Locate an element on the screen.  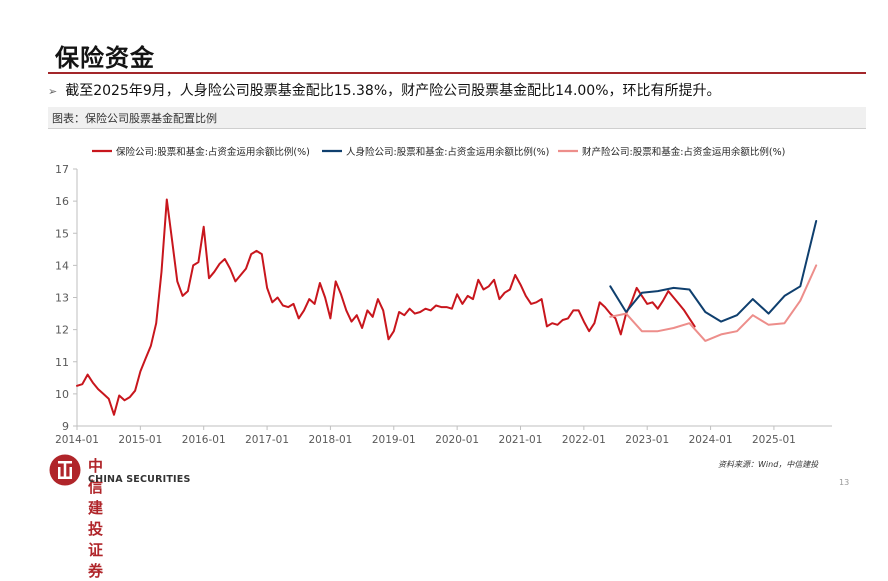
y-tick-label: 14 is located at coordinates (62, 265).